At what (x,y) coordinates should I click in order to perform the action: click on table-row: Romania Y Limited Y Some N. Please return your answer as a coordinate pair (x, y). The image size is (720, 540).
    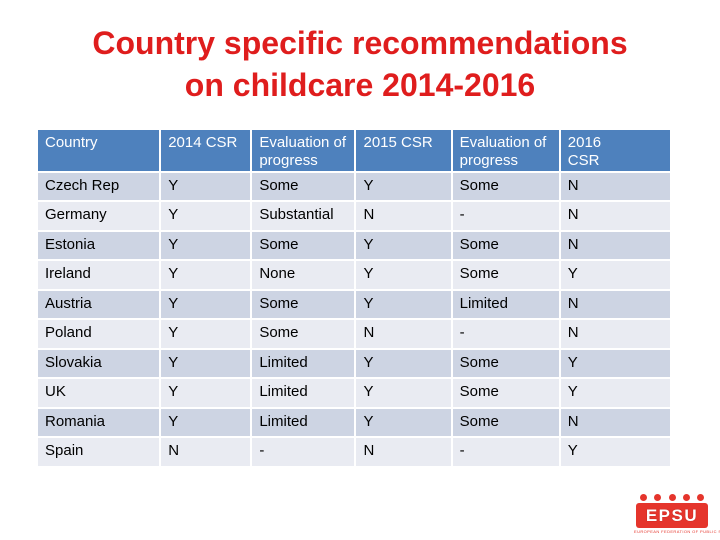
    Looking at the image, I should click on (354, 422).